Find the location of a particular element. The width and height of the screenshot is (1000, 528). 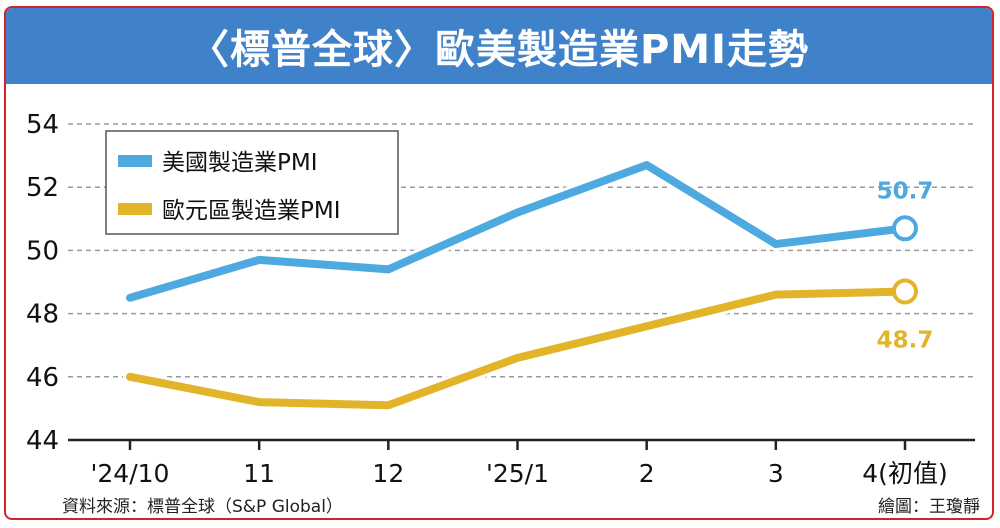

x-tick-label: 4(初值) is located at coordinates (904, 473).